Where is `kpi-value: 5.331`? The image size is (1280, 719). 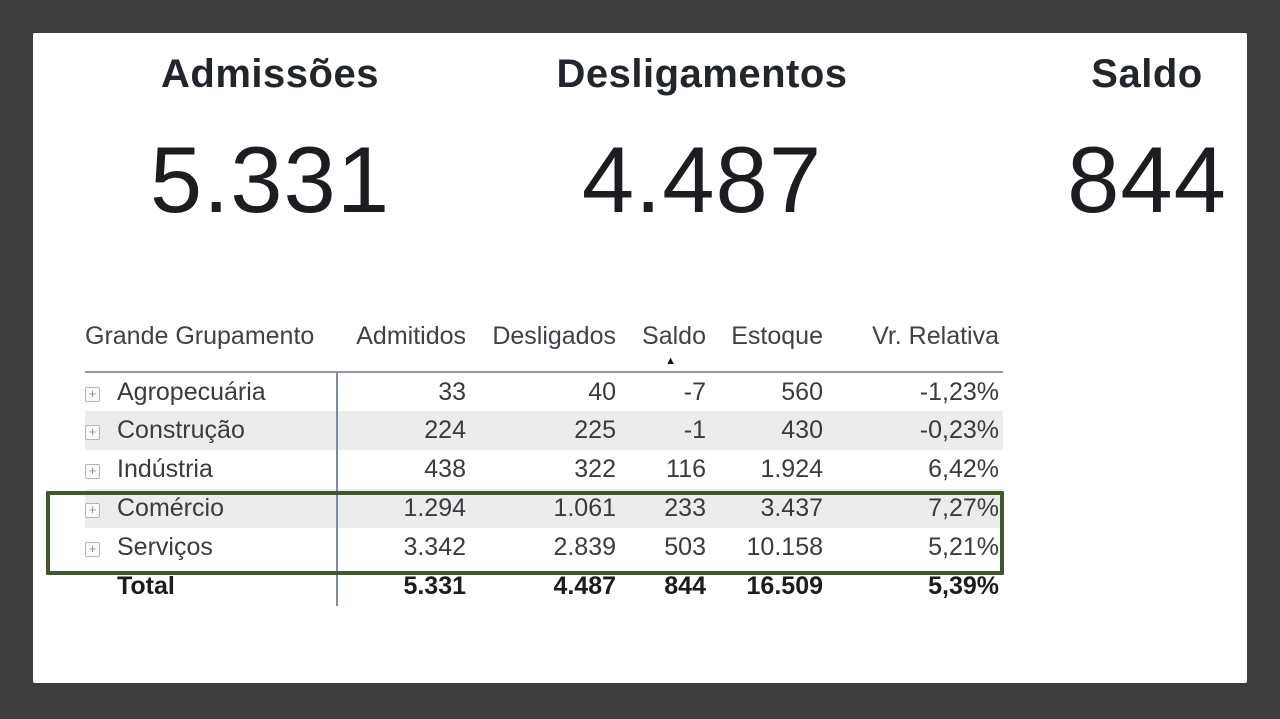
kpi-value: 5.331 is located at coordinates (270, 179).